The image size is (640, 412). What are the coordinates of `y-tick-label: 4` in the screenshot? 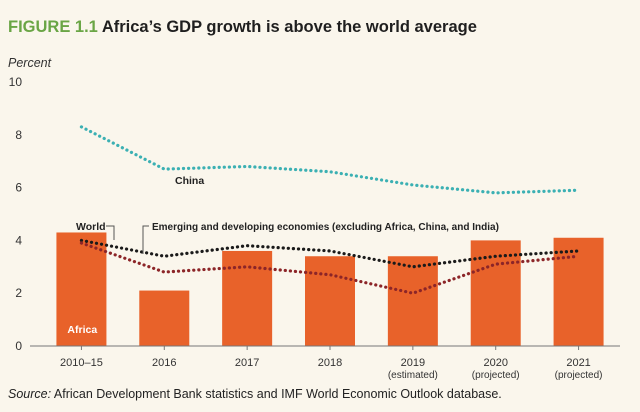 It's located at (18, 240).